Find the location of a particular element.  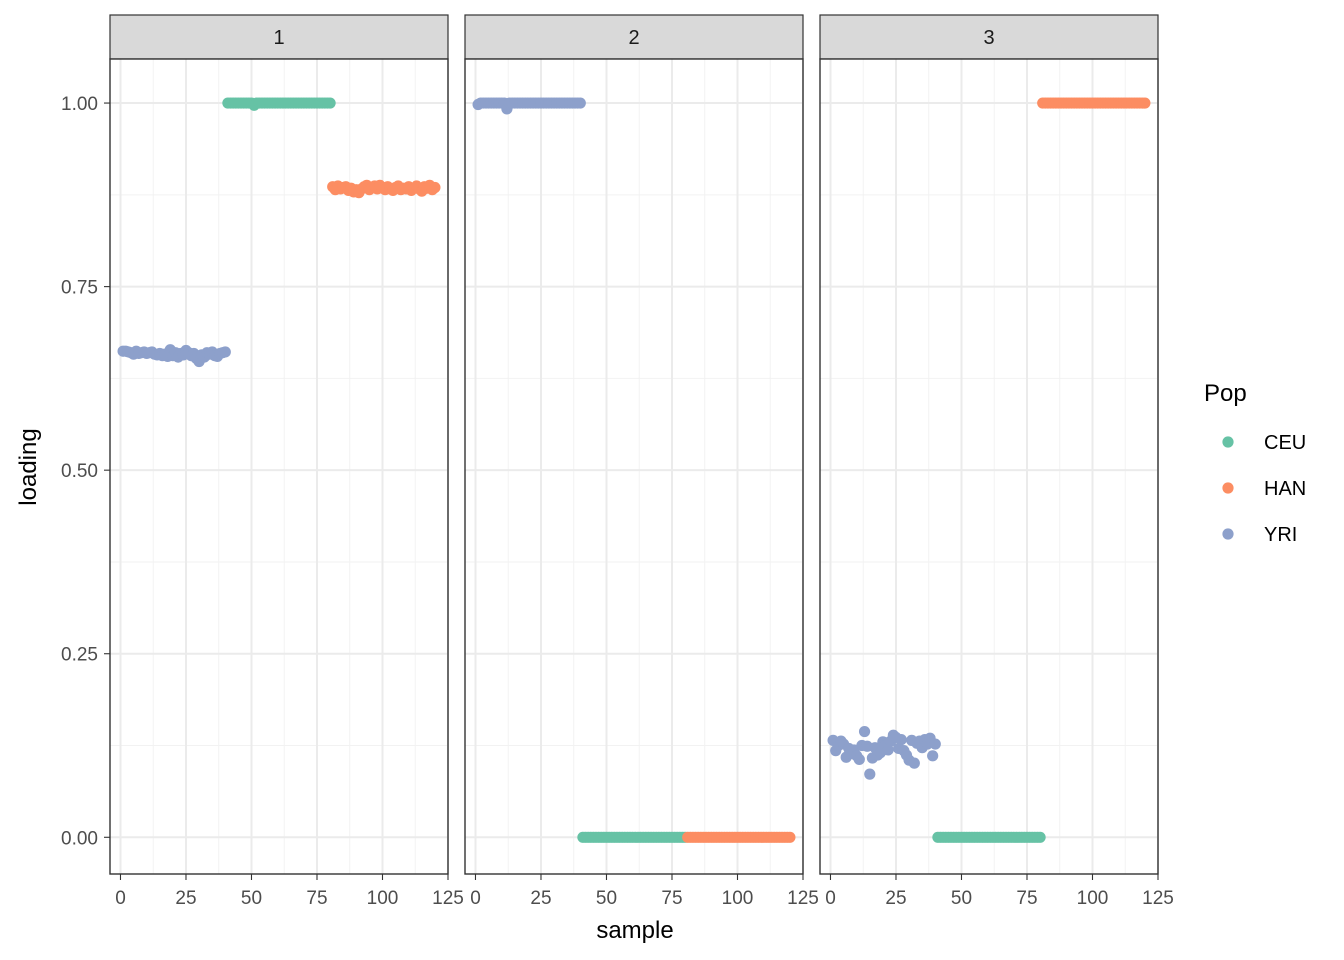

legend-label: CEU is located at coordinates (1285, 443).